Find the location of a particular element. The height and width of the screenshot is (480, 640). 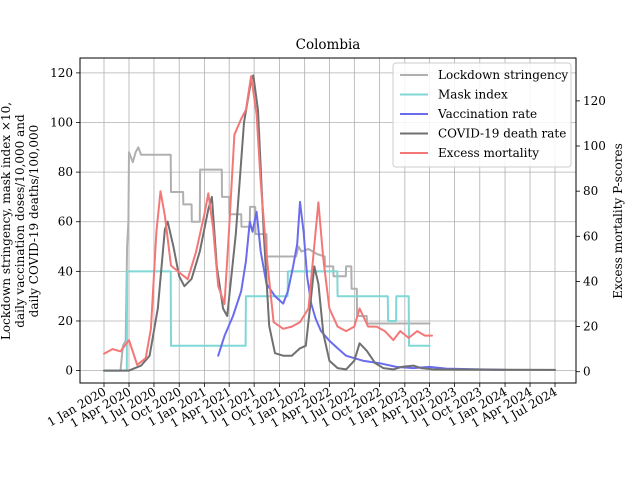

right-y-tick-label: 100 is located at coordinates (594, 146).